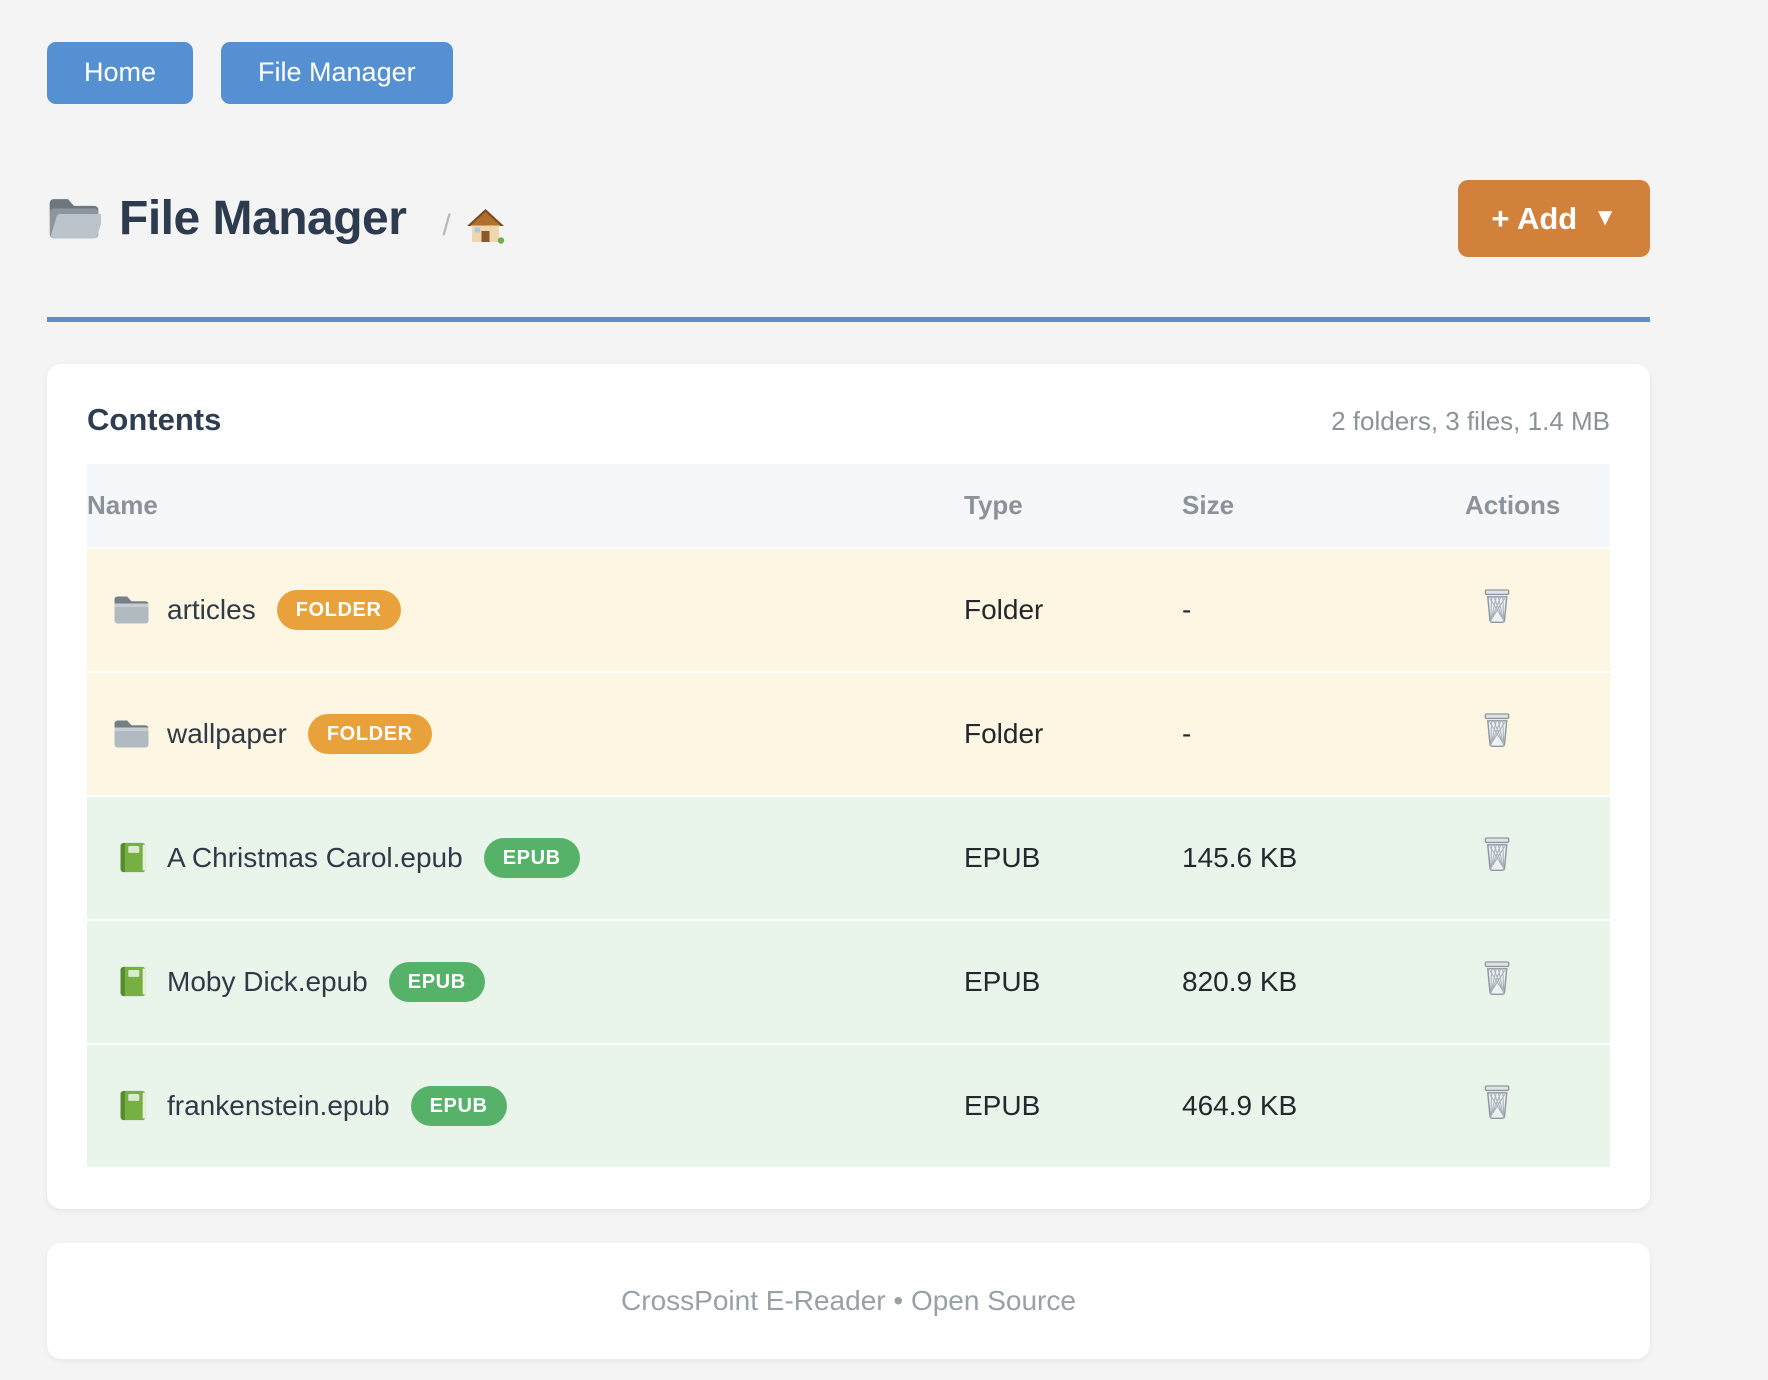 Image resolution: width=1768 pixels, height=1380 pixels. I want to click on size-cell: 464.9 KB, so click(1323, 1105).